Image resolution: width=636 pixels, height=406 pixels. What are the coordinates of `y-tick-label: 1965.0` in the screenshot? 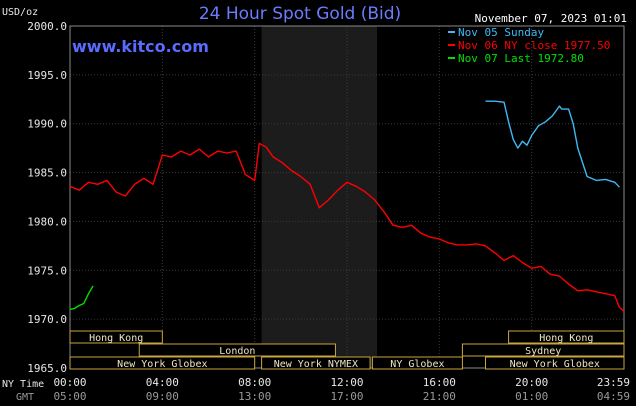 It's located at (47, 368).